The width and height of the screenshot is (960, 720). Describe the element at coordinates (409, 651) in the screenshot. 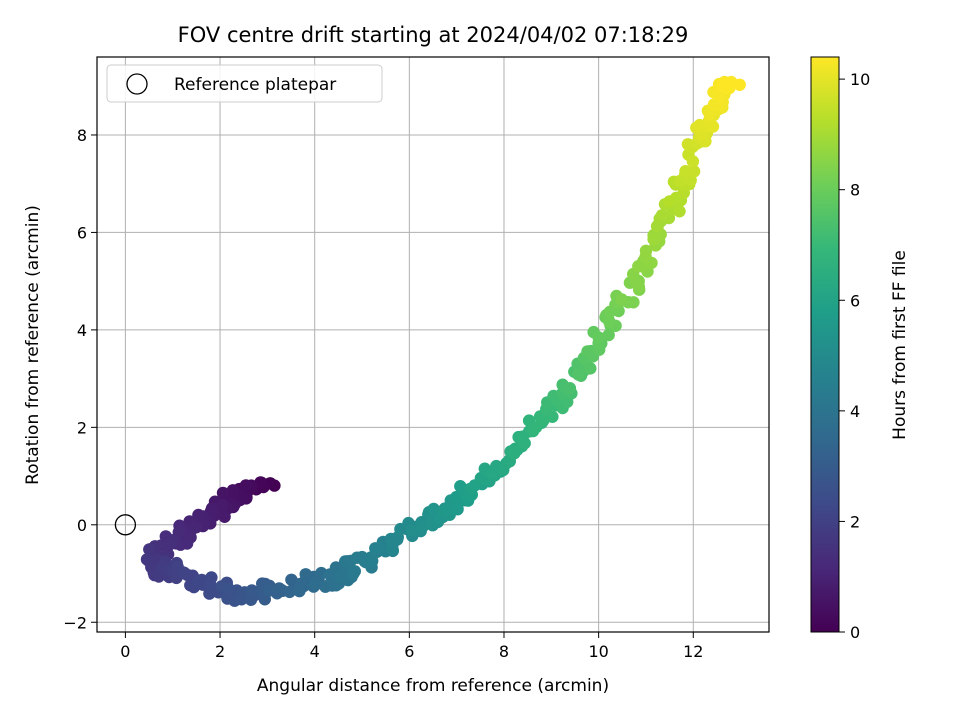

I see `x-tick-label: 6` at that location.